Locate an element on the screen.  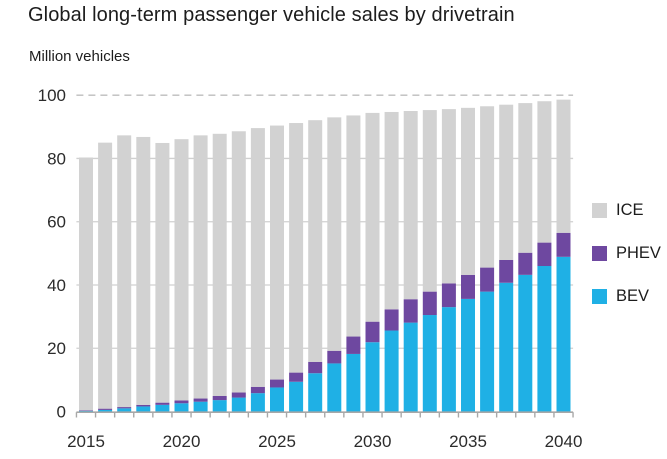
bar-segment-ice-2018 is located at coordinates (143, 270).